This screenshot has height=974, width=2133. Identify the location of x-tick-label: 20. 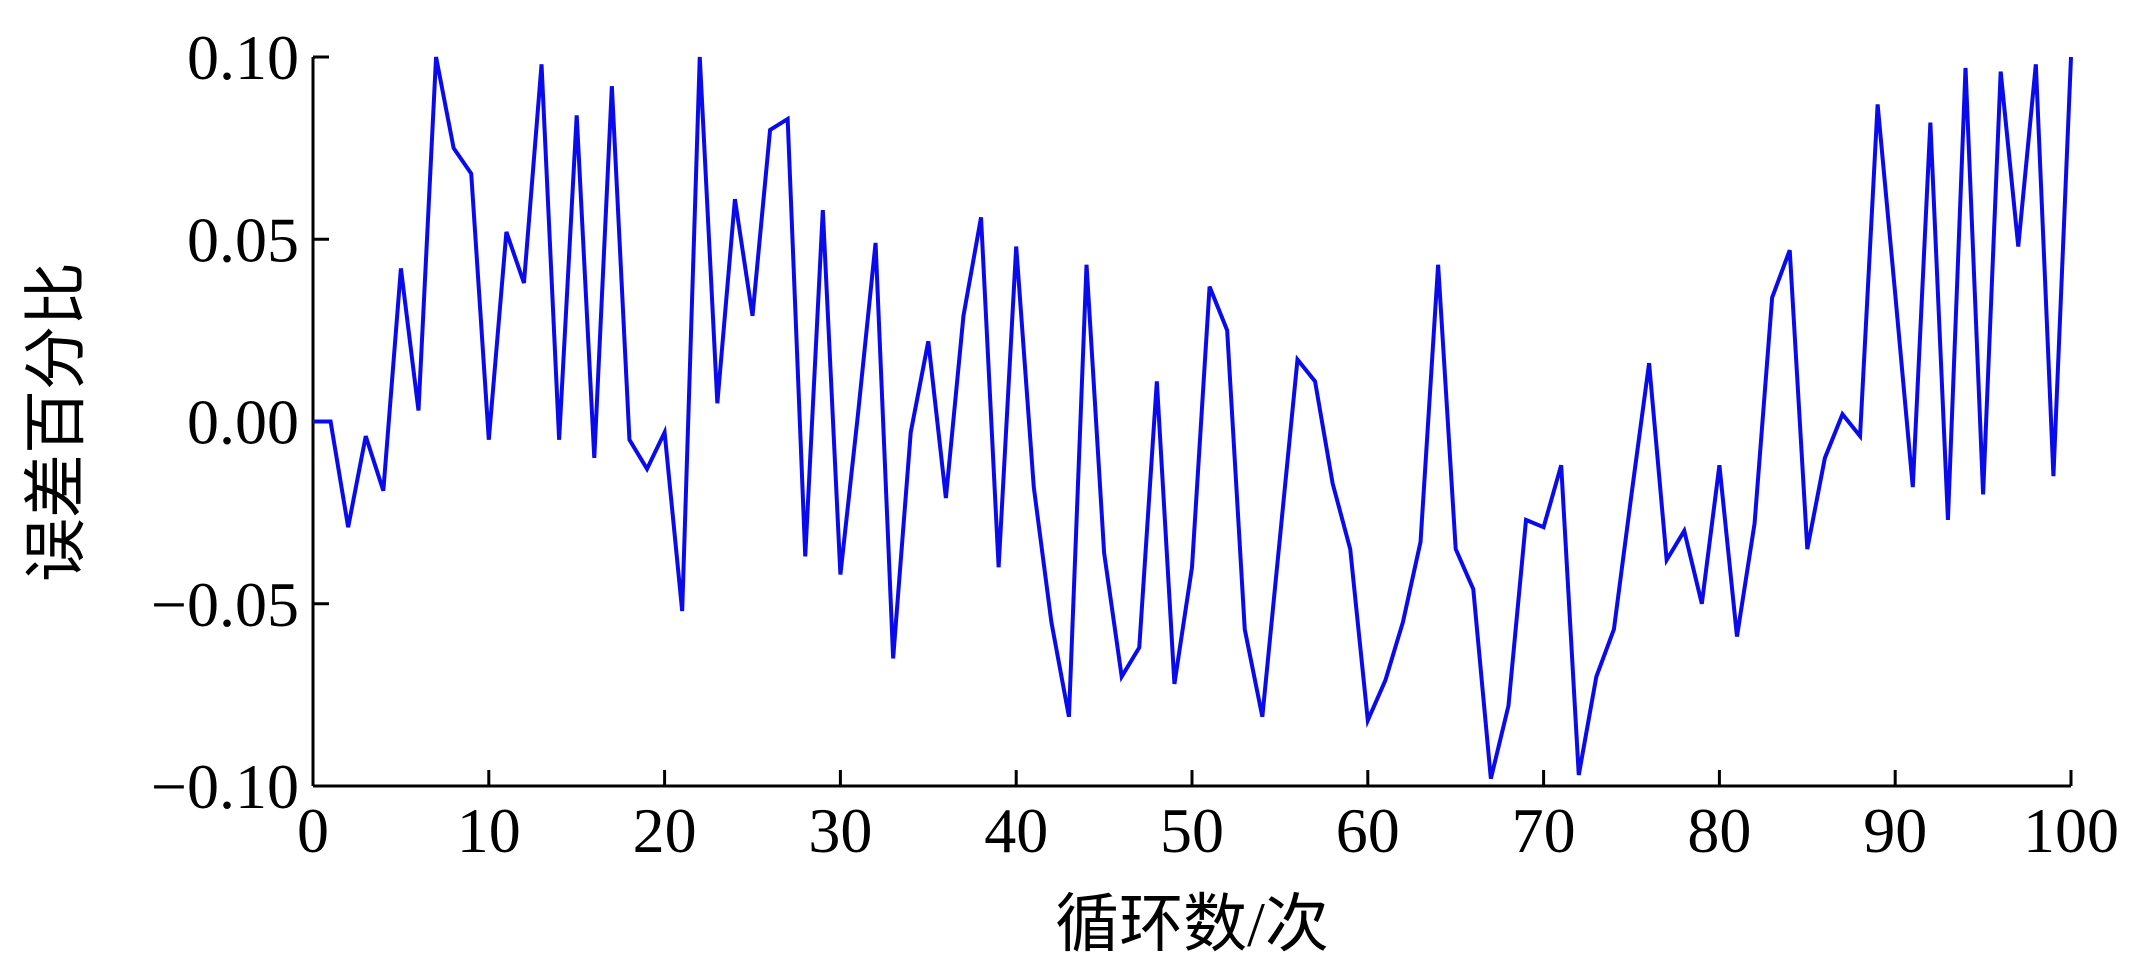
(665, 830).